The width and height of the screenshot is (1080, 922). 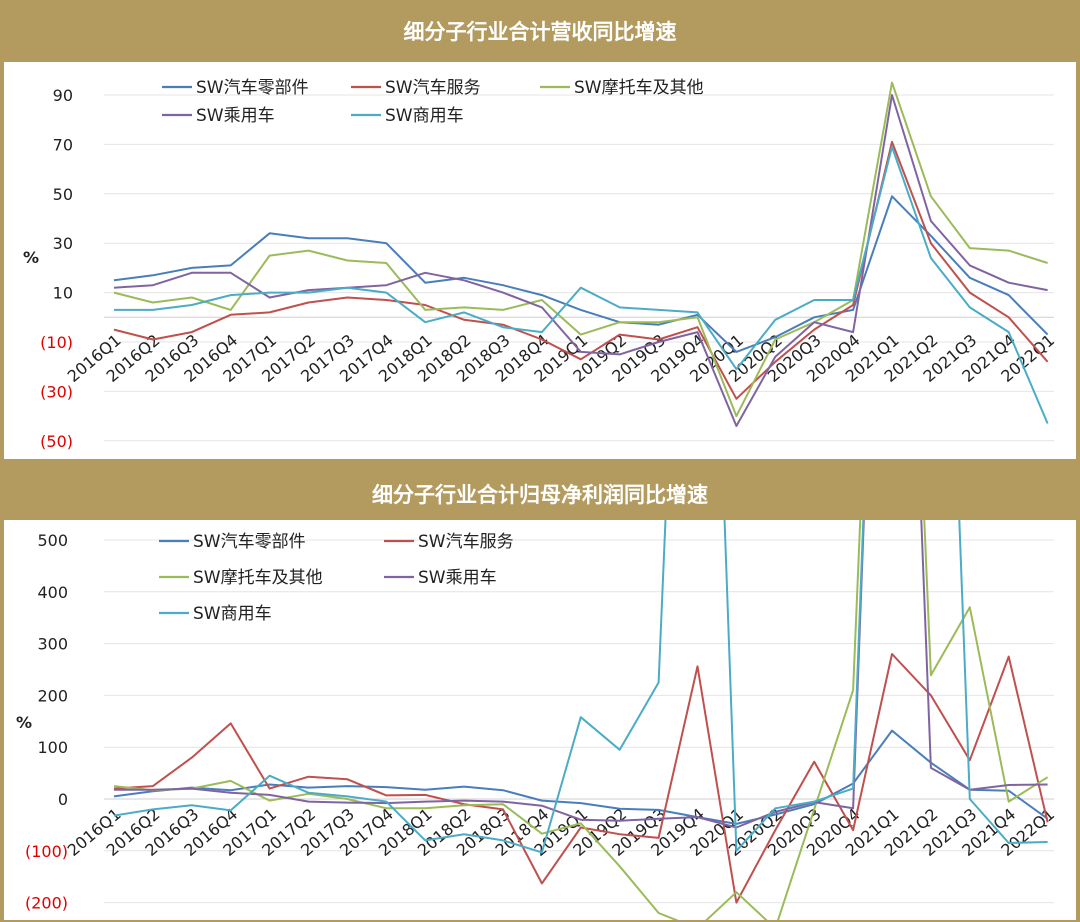 What do you see at coordinates (63, 95) in the screenshot?
I see `y-tick-label: 90` at bounding box center [63, 95].